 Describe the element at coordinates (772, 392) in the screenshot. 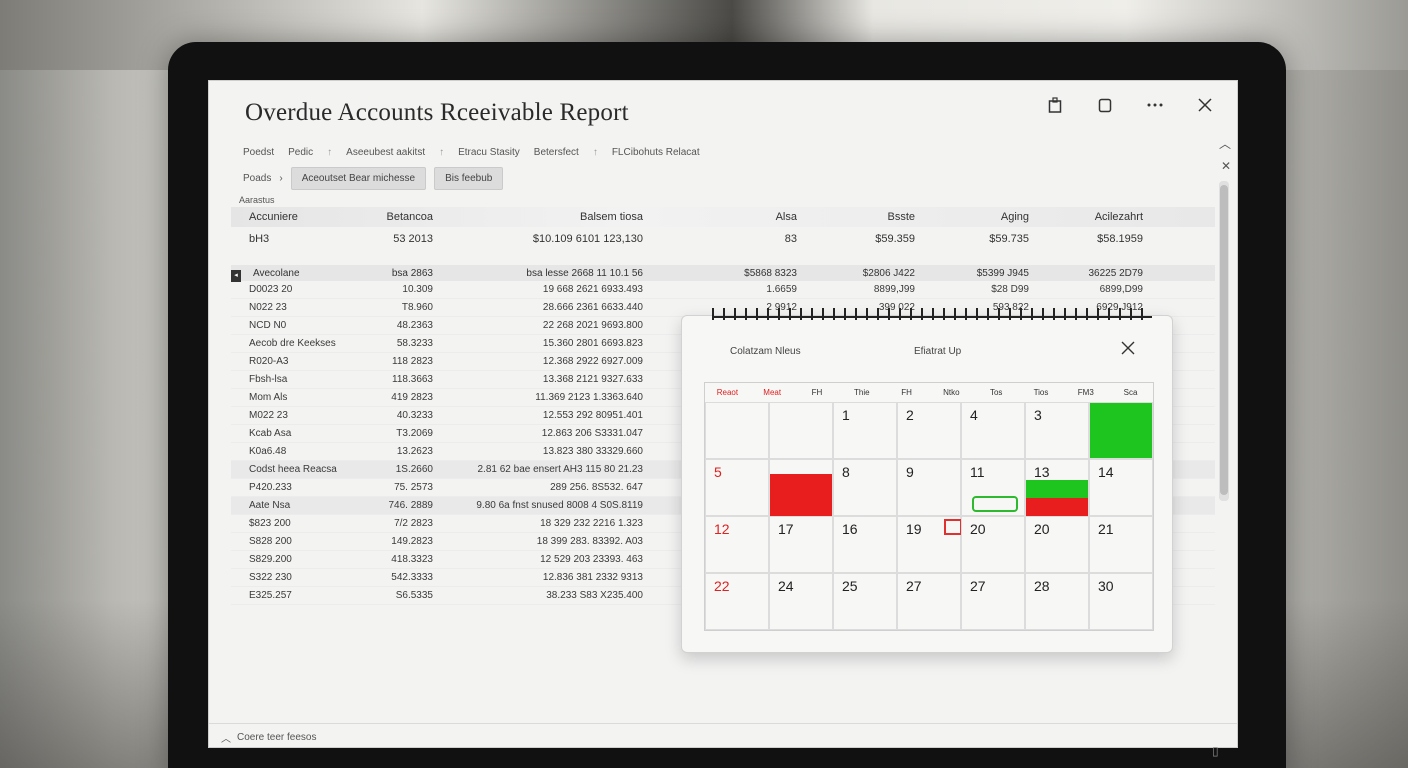

I see `weekday-label: Meat` at that location.